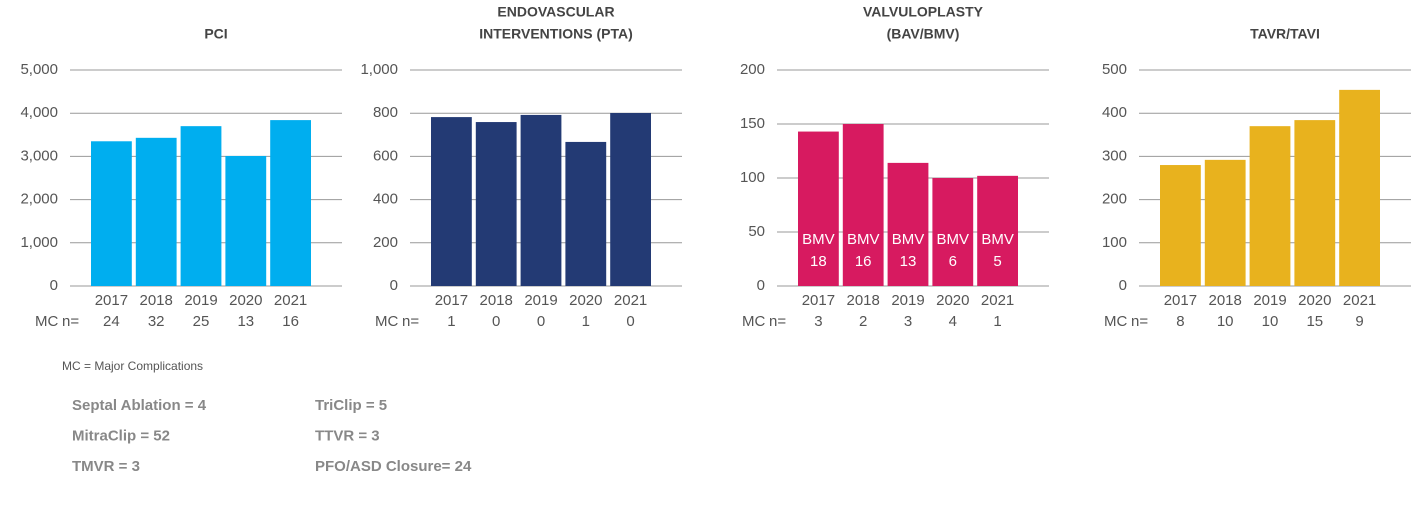 The image size is (1426, 515). Describe the element at coordinates (863, 261) in the screenshot. I see `bar-inner-value: 16` at that location.